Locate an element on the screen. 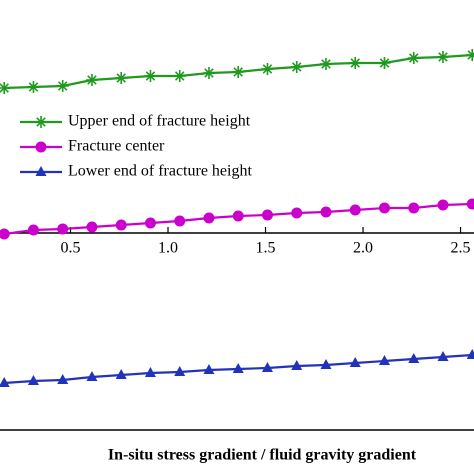 The width and height of the screenshot is (474, 474). x-tick-label: 2.5 is located at coordinates (461, 248).